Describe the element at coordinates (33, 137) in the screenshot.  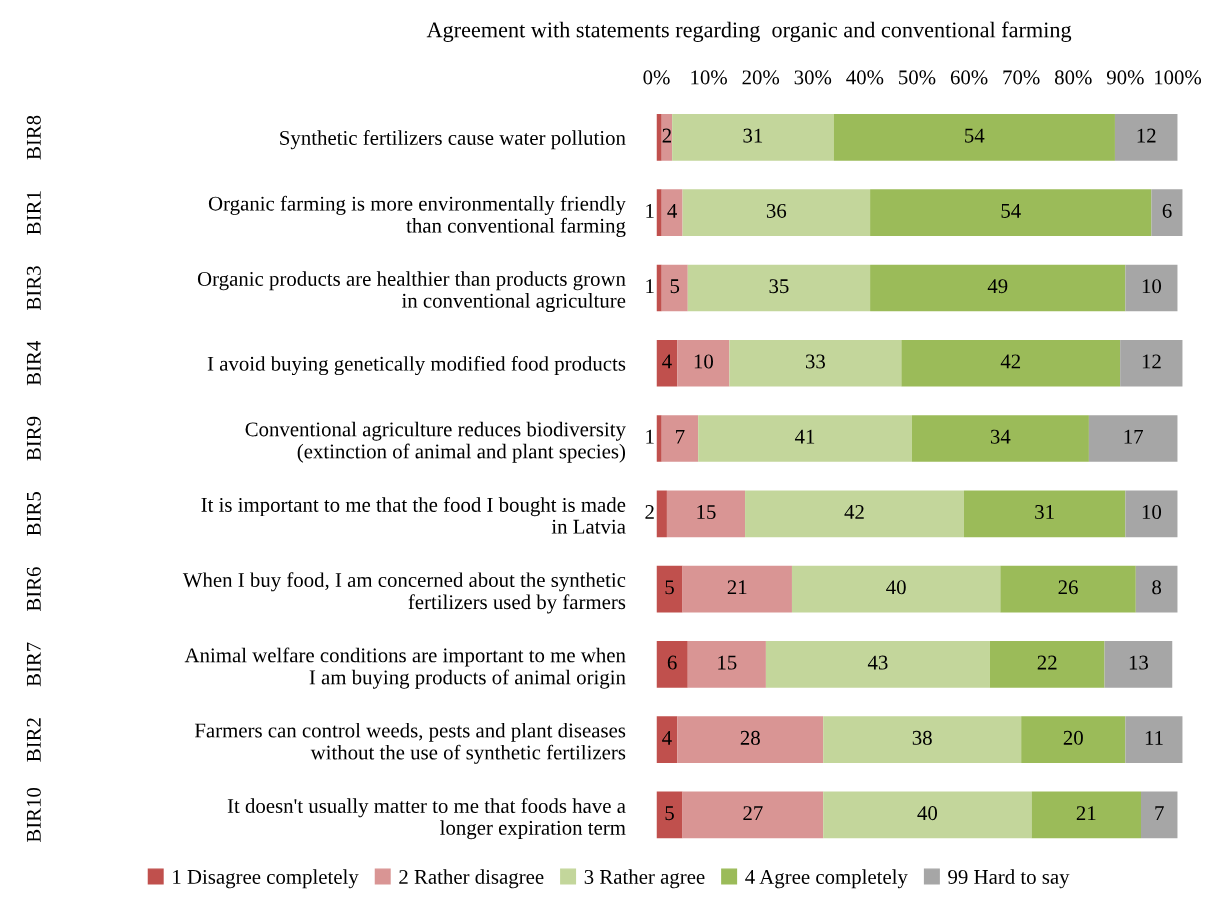
I see `text: BIR8` at that location.